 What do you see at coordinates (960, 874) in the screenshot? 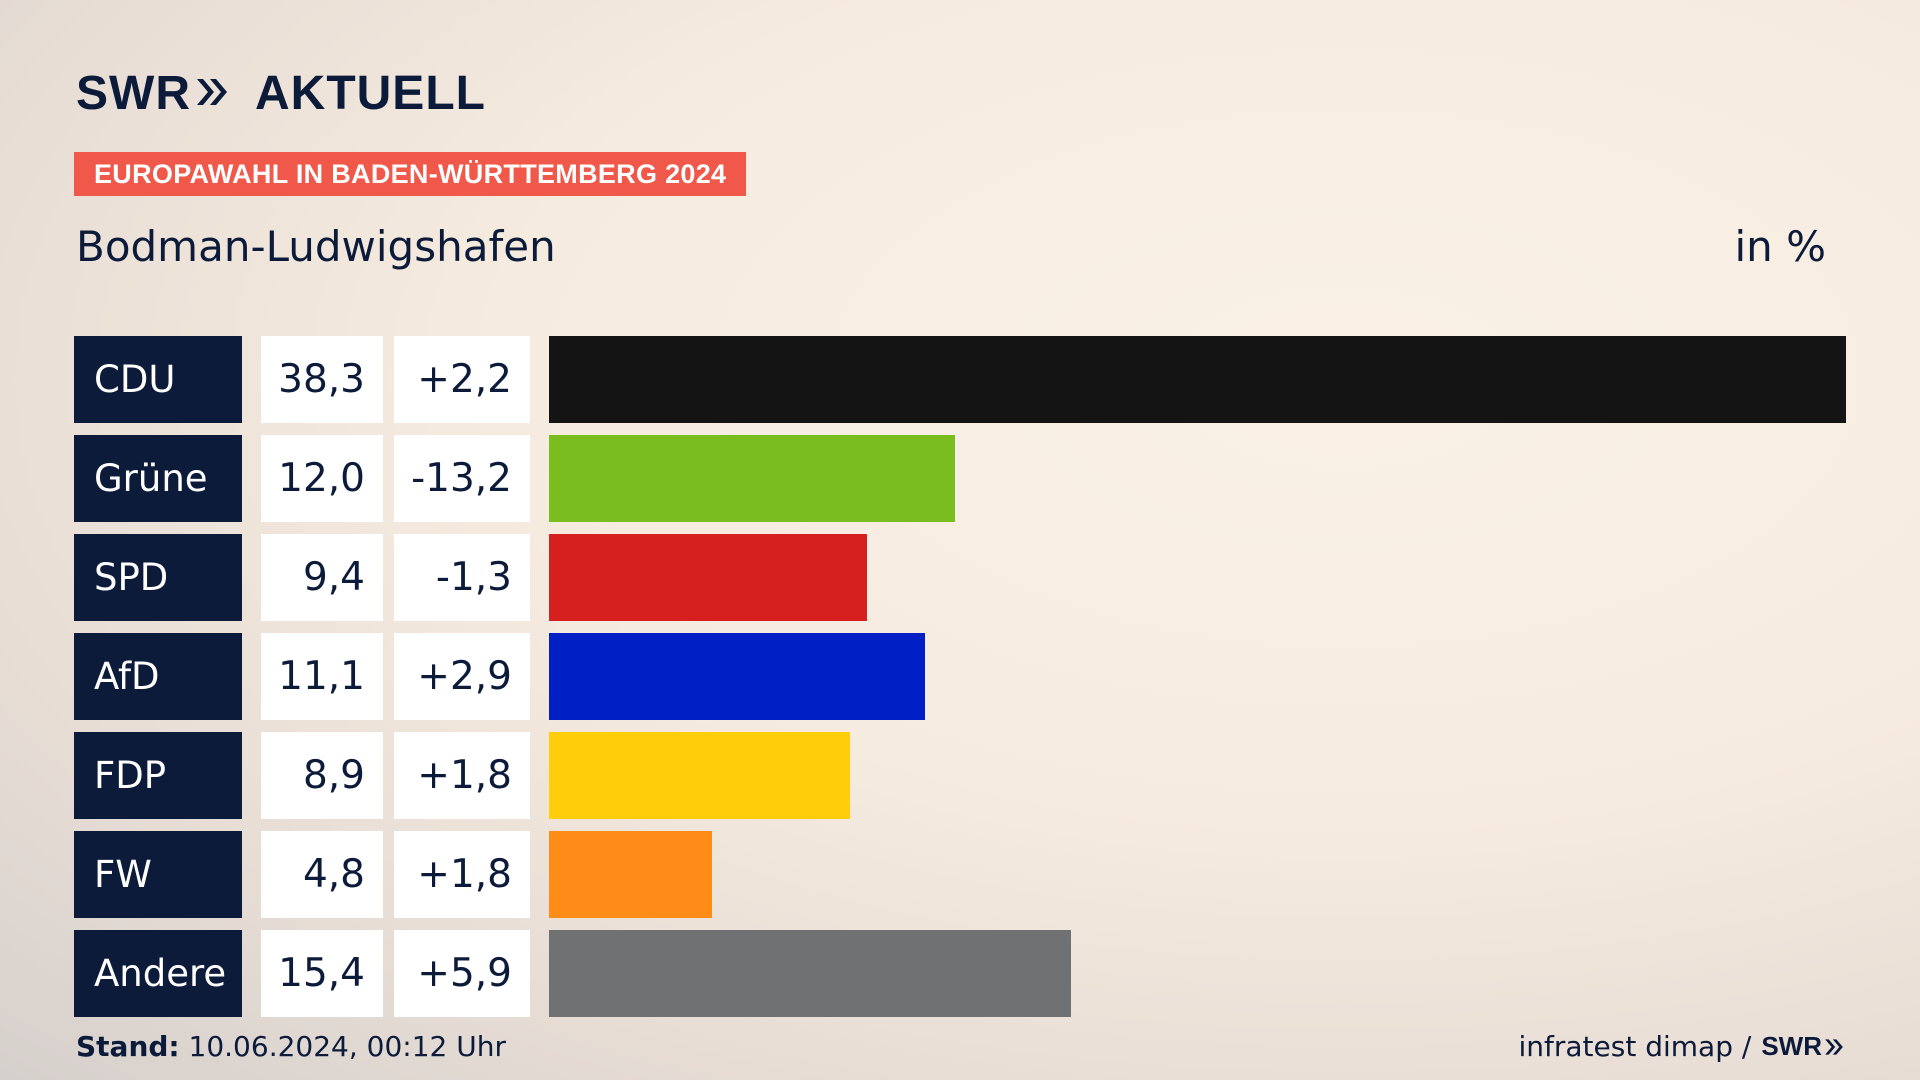
I see `result-row: FW4,8+1,8` at bounding box center [960, 874].